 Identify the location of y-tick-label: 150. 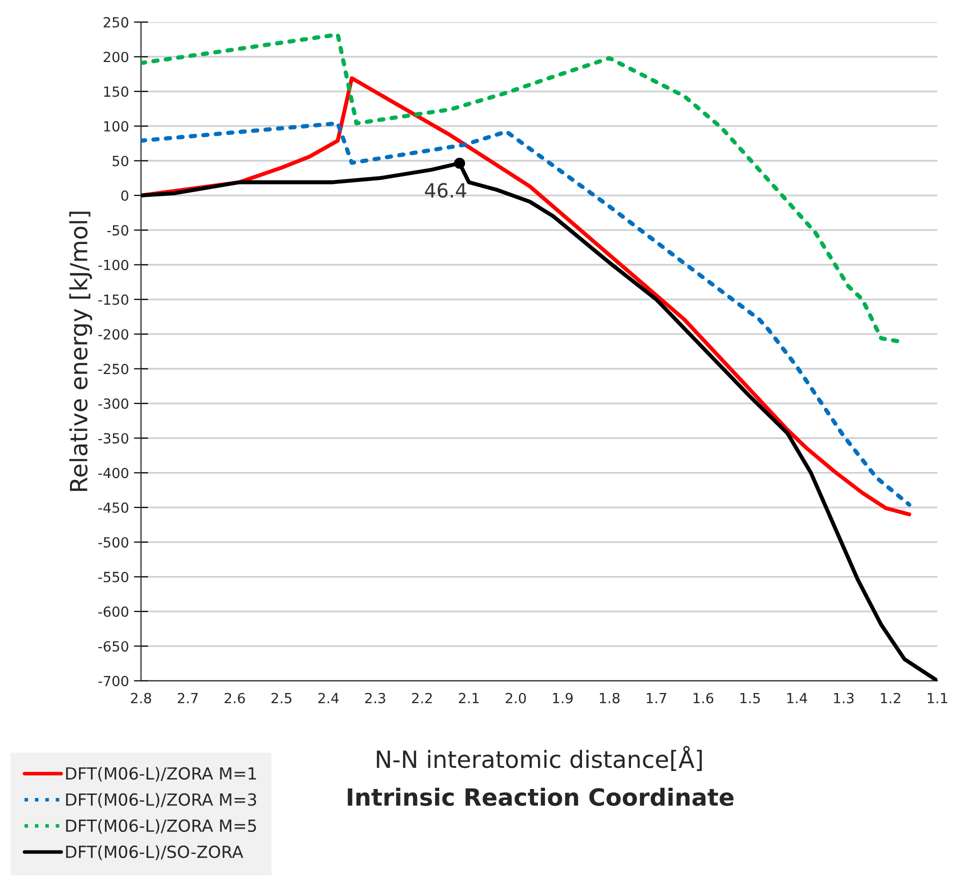
(116, 91).